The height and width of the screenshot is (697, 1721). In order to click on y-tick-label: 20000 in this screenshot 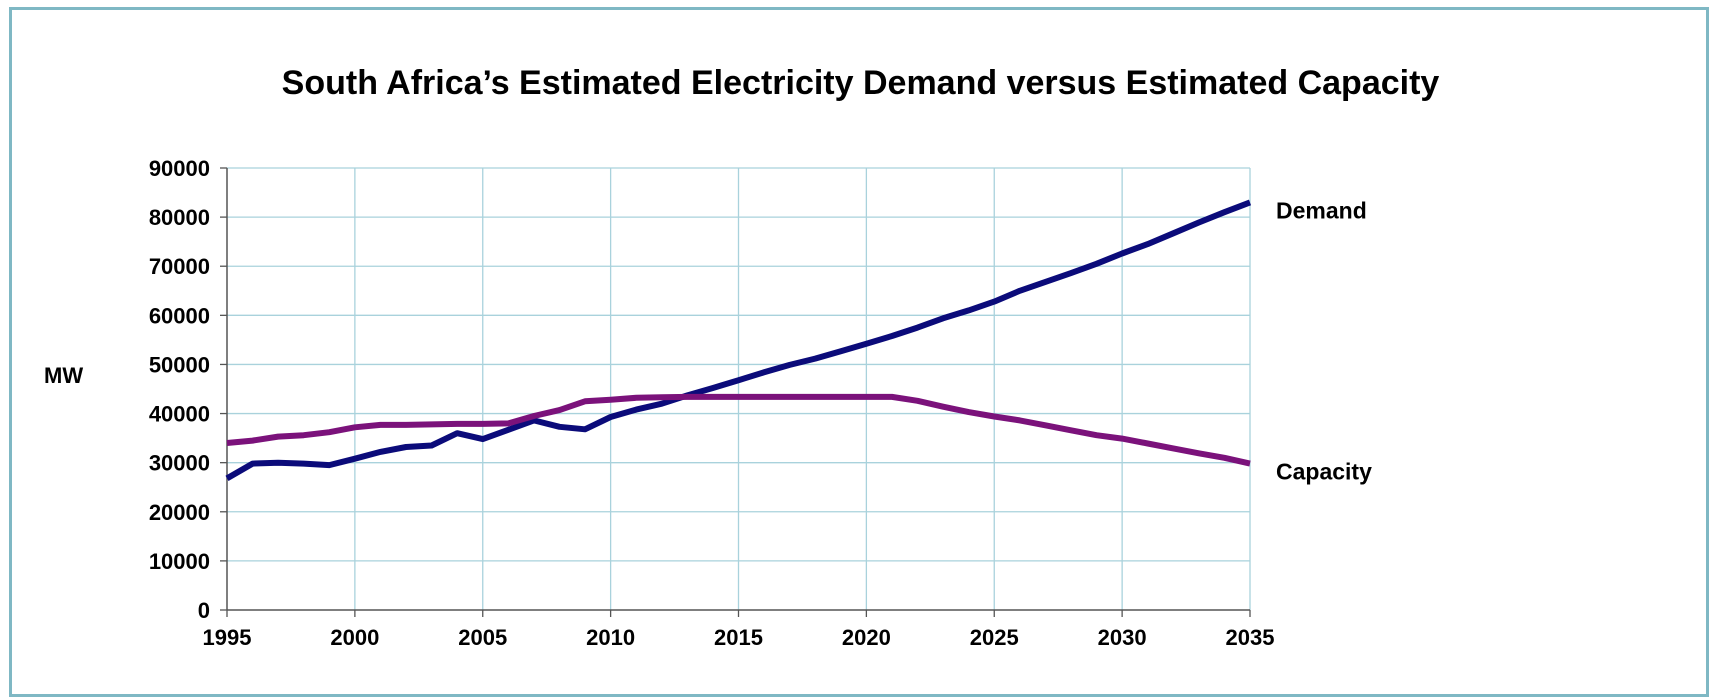, I will do `click(179, 512)`.